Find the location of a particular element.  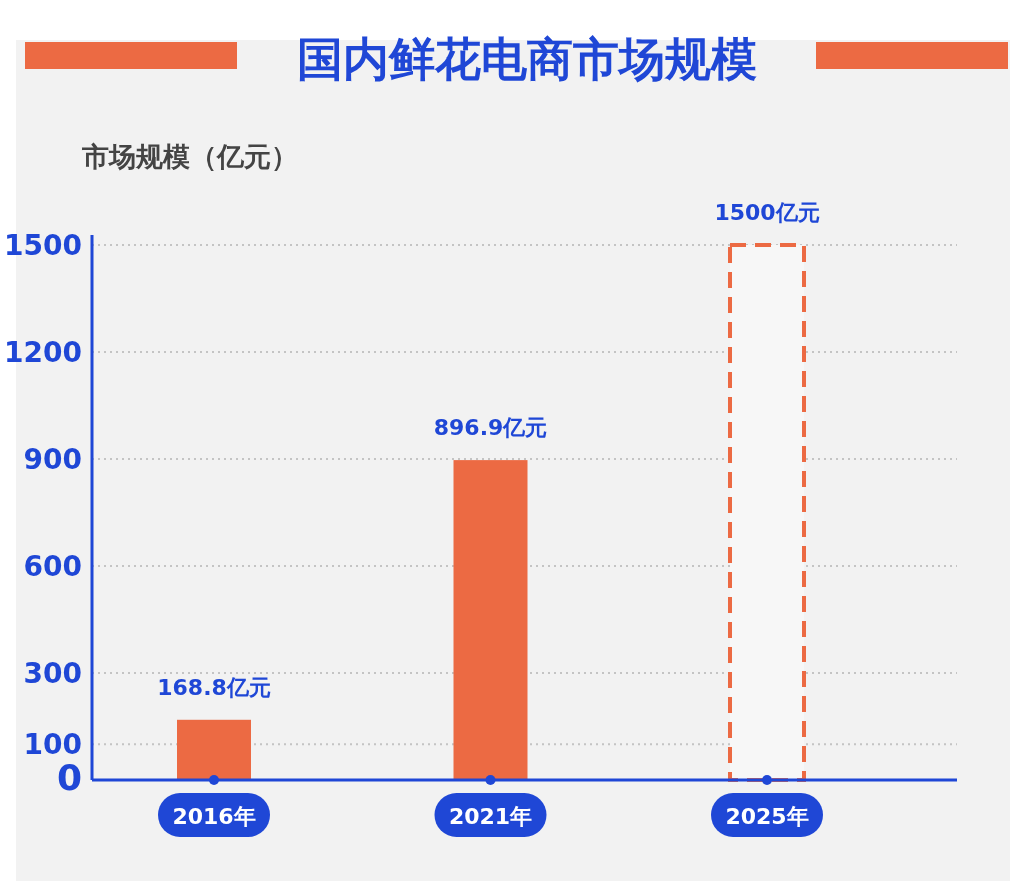

data-label: 168.8亿元 is located at coordinates (214, 687).